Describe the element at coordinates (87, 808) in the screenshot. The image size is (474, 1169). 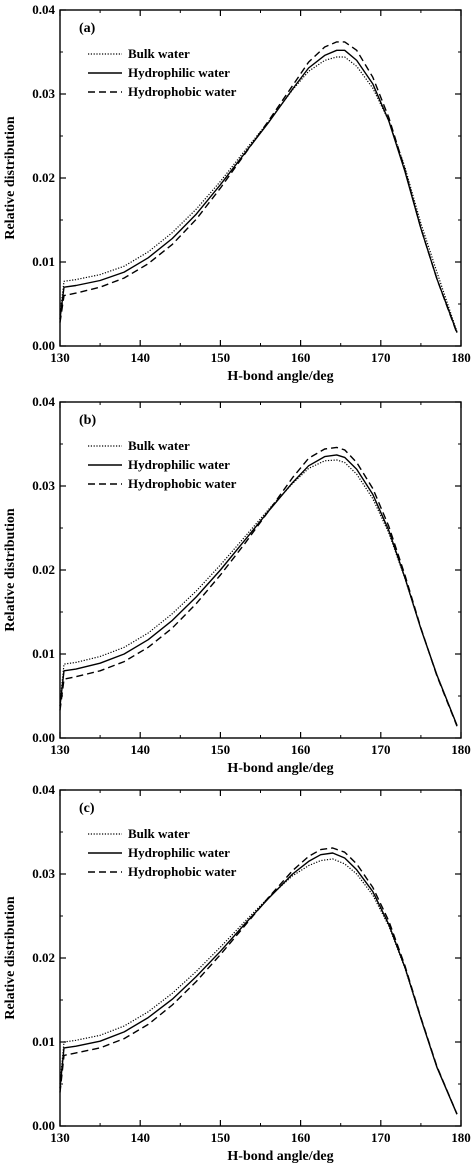
I see `panel-label: (c)` at that location.